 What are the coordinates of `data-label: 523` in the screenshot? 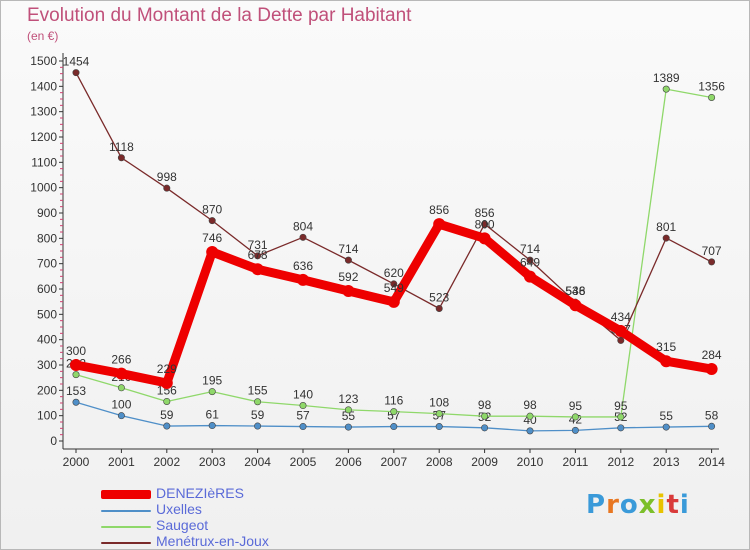 It's located at (439, 298).